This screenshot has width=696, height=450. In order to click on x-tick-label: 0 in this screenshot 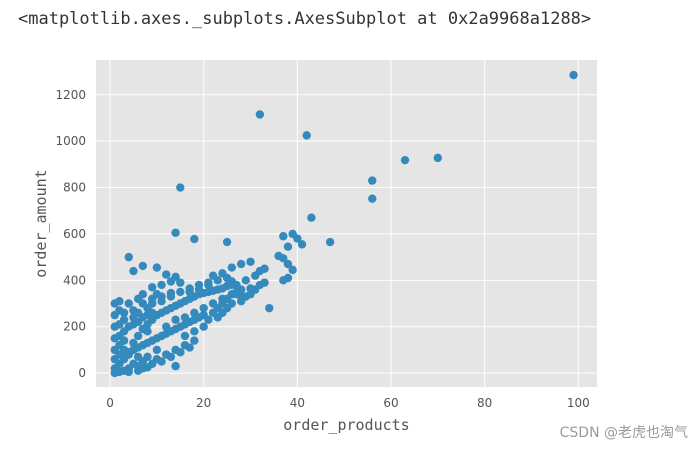, I will do `click(110, 403)`.